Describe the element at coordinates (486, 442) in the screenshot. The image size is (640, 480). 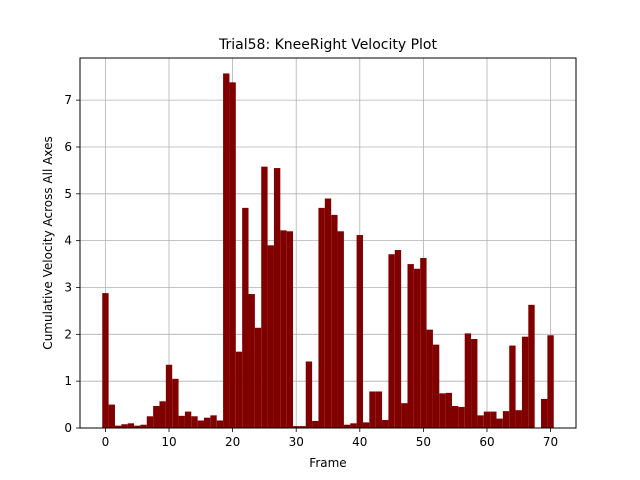
I see `x-tick-label: 60` at that location.